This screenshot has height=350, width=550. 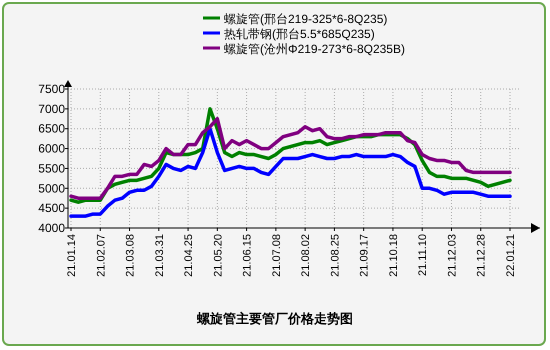 What do you see at coordinates (452, 255) in the screenshot?
I see `x-tick-label: 21.12.03` at bounding box center [452, 255].